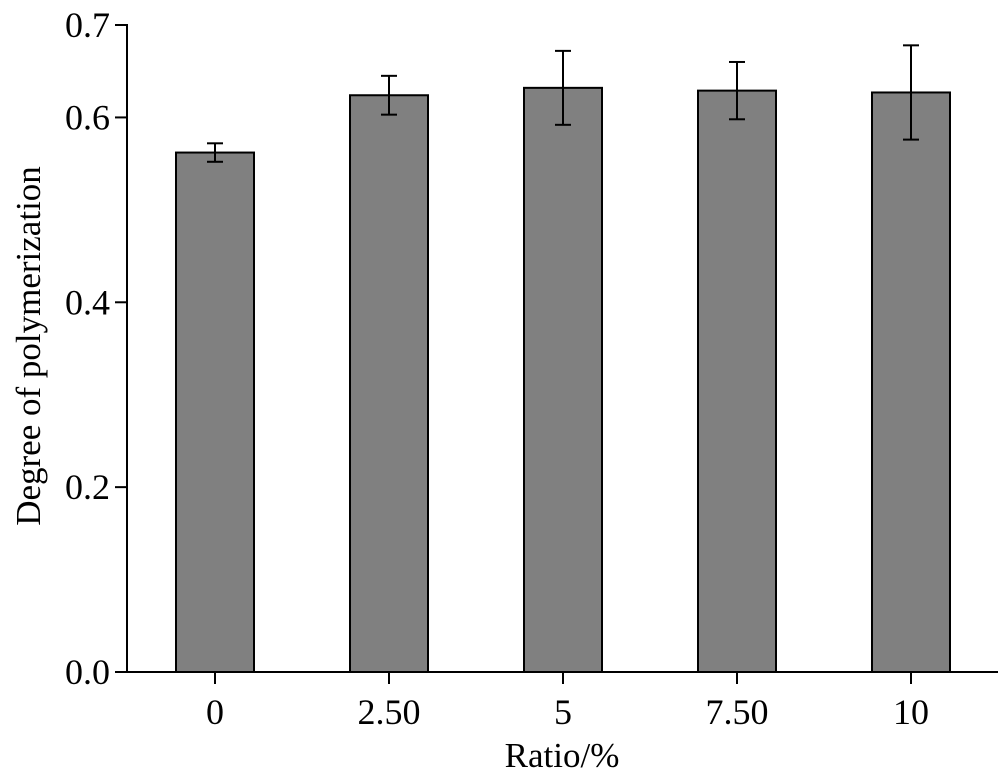 The image size is (1000, 779). I want to click on x-tick-label: 0, so click(215, 712).